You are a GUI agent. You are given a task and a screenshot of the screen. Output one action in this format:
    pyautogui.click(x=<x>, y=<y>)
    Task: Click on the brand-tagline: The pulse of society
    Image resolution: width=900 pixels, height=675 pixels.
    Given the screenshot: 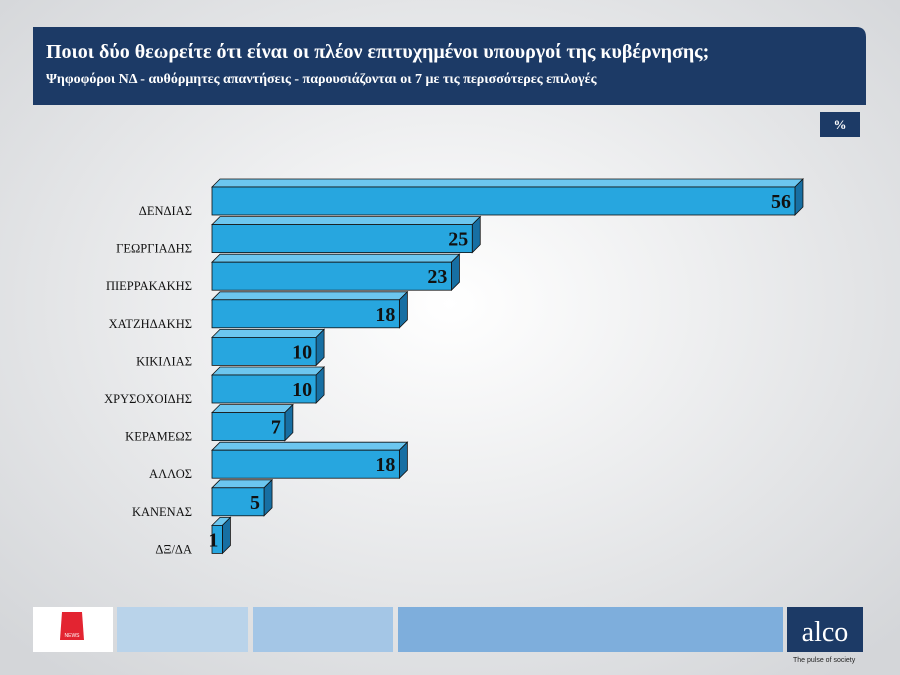 What is the action you would take?
    pyautogui.click(x=824, y=660)
    